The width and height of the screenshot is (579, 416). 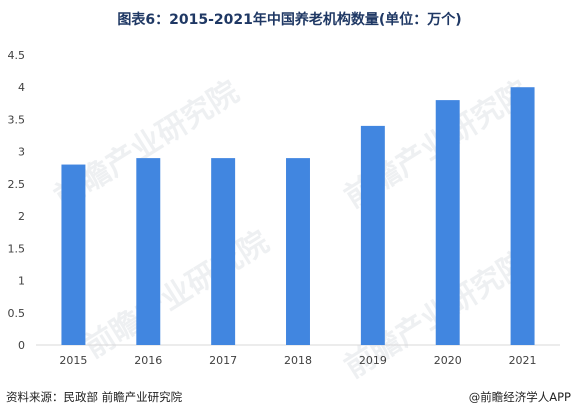 I want to click on x-tick-label: 2021, so click(x=523, y=360).